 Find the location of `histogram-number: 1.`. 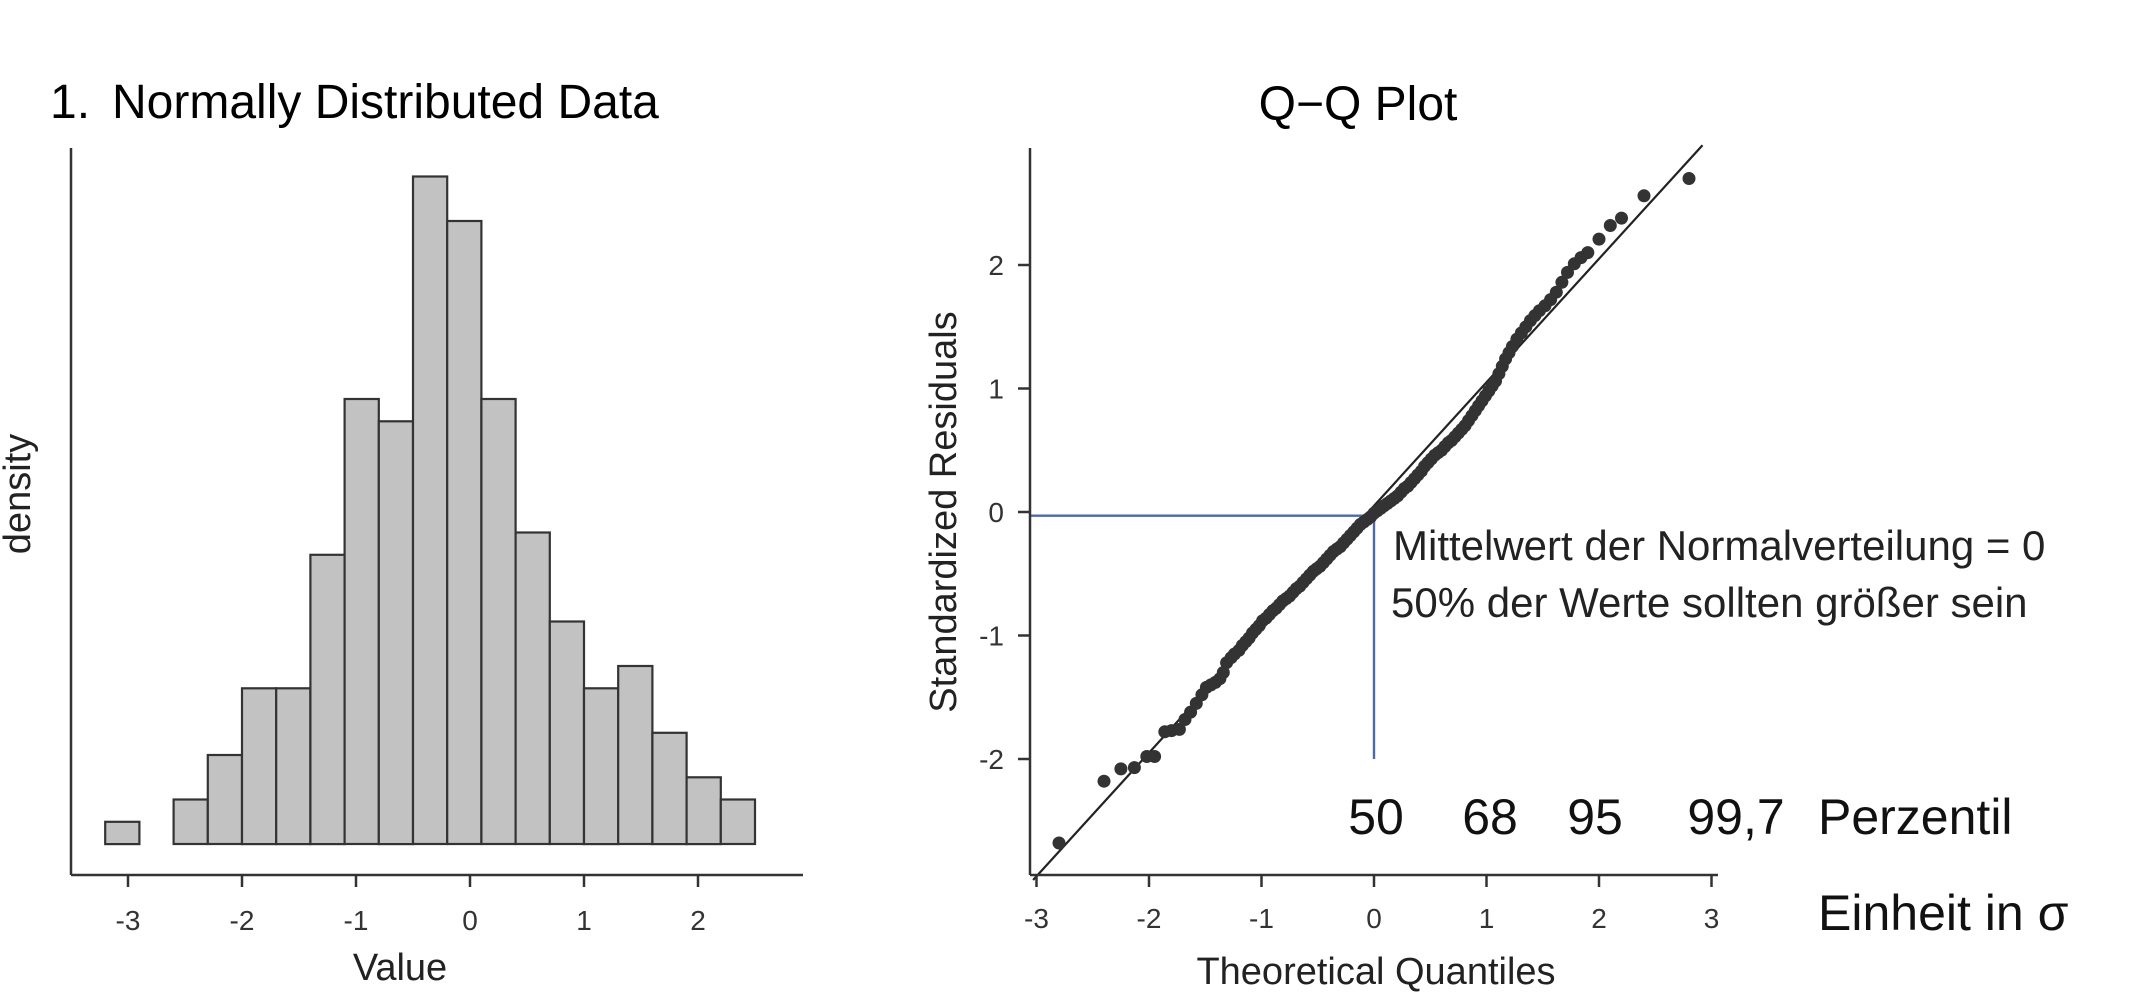

histogram-number: 1. is located at coordinates (70, 102).